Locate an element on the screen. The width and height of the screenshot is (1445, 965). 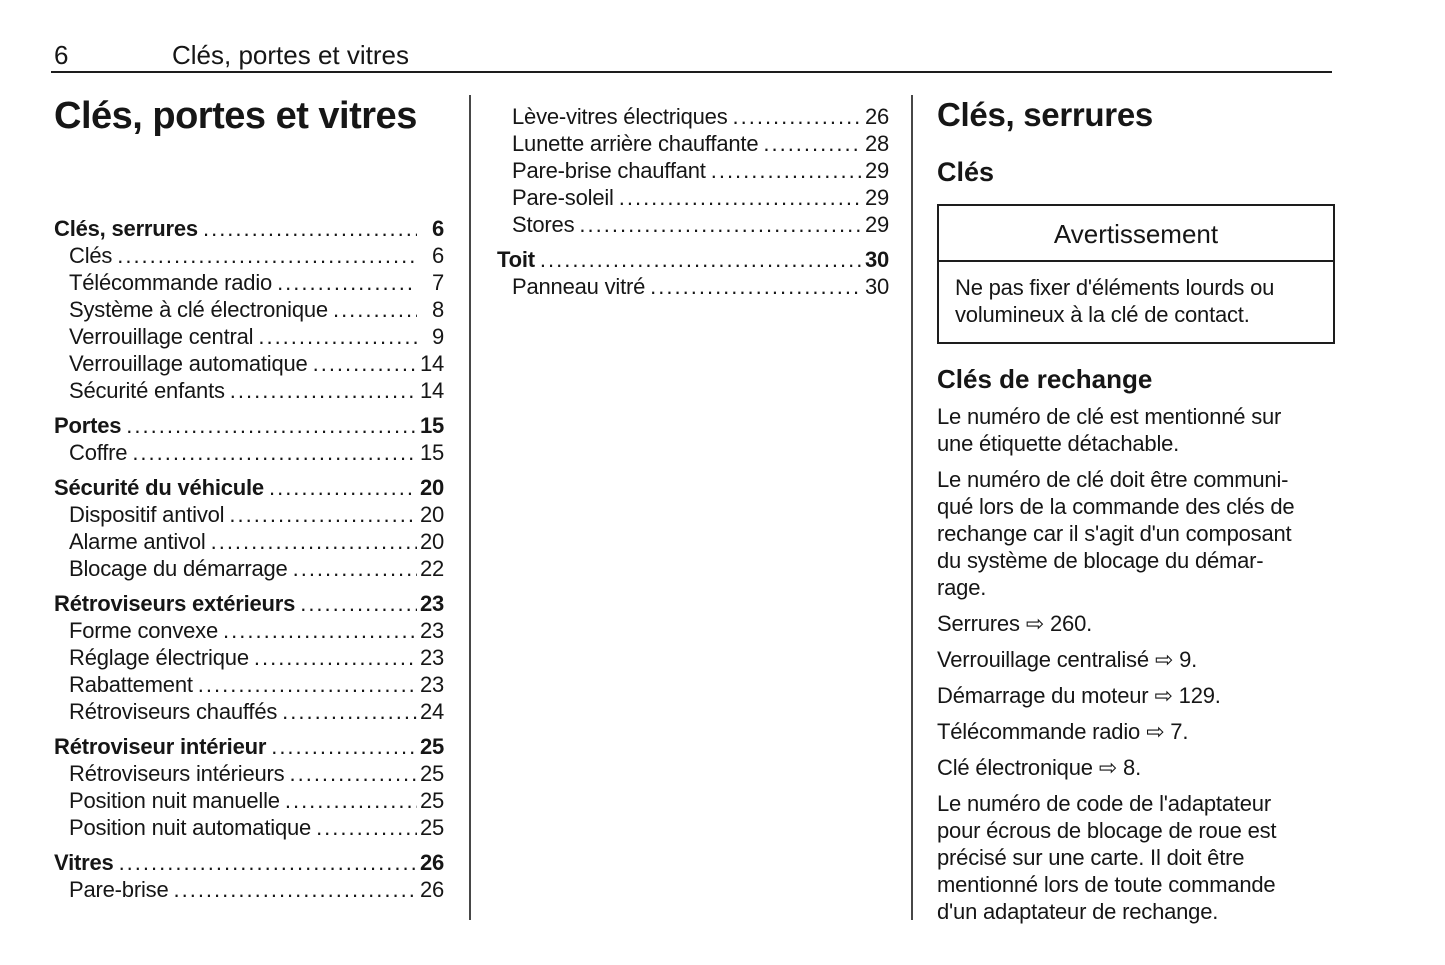
toc-entry: Sécurité enfants 14 is located at coordinates (249, 390).